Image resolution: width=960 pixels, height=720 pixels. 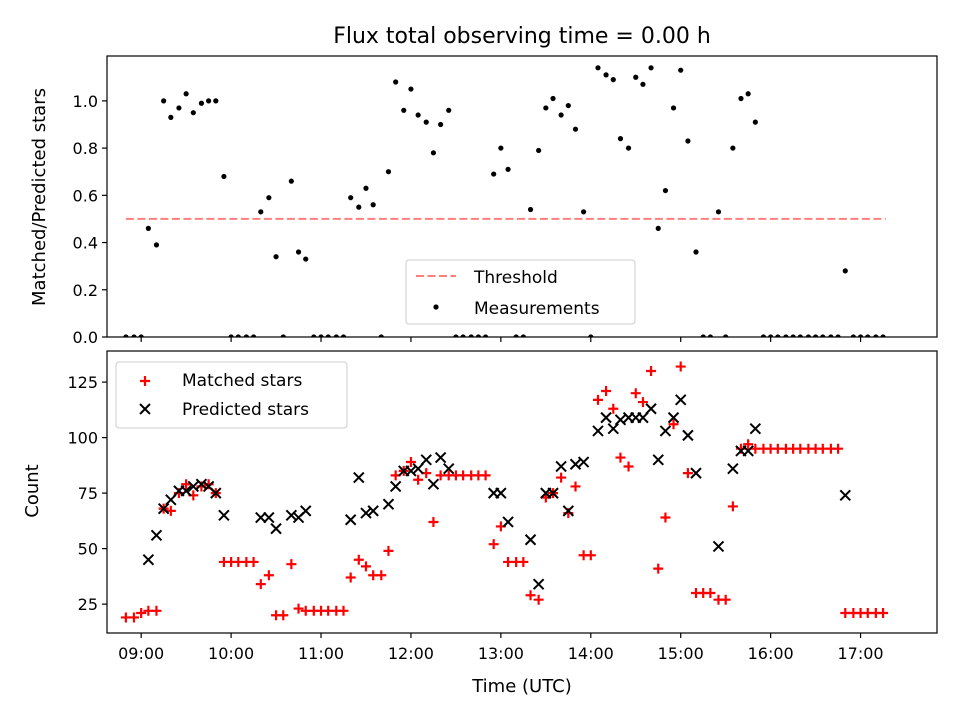 I want to click on legend-measurements-swatch, so click(x=436, y=307).